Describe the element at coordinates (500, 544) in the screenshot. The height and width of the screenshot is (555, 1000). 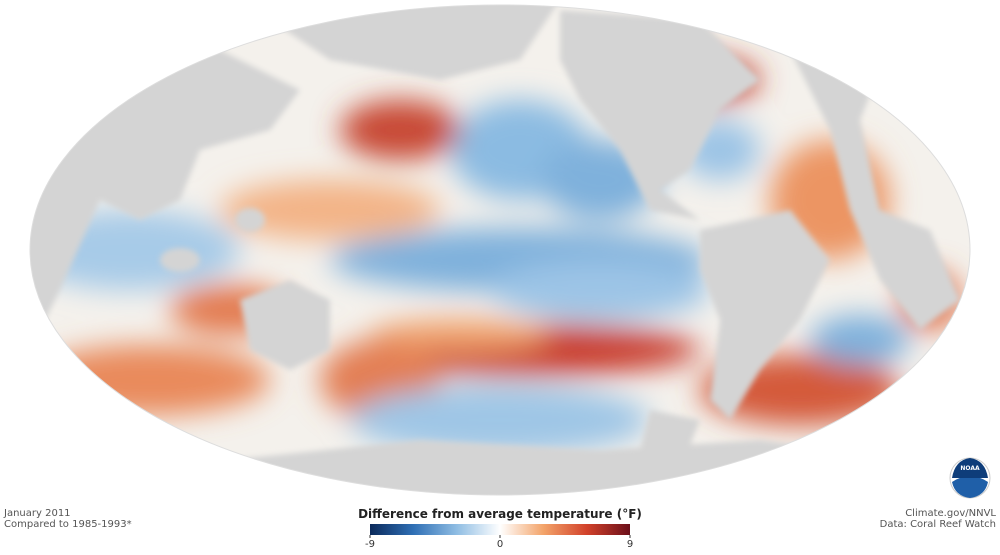
I see `scale-tick-label: 0` at that location.